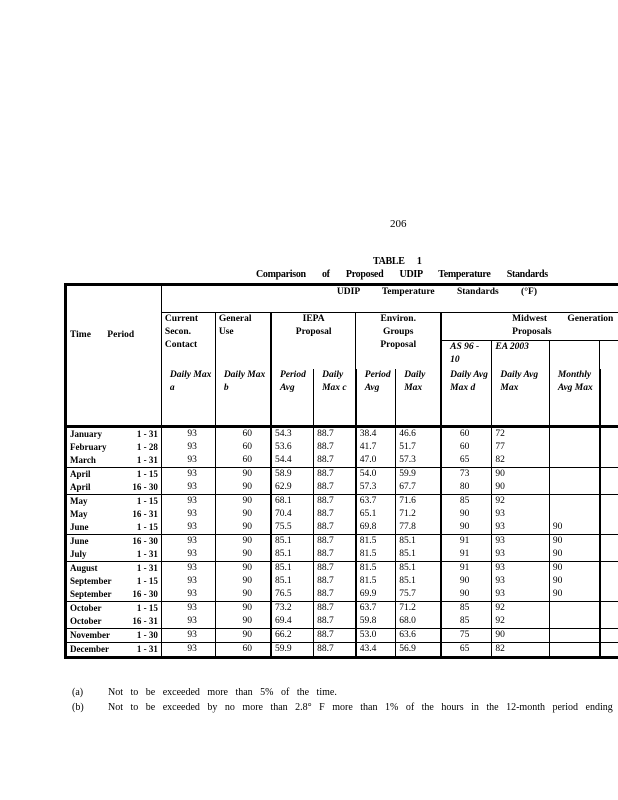 This screenshot has height=800, width=618. I want to click on time-period-cell: September 16 - 30, so click(113, 595).